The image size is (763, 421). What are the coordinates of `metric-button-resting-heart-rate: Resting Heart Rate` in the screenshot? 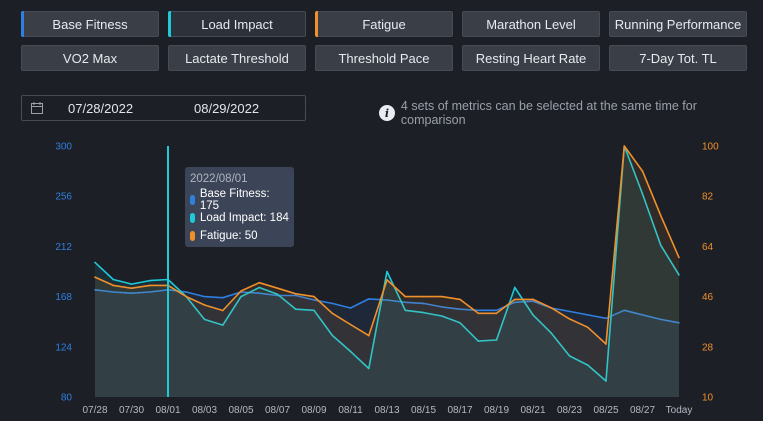 It's located at (531, 58).